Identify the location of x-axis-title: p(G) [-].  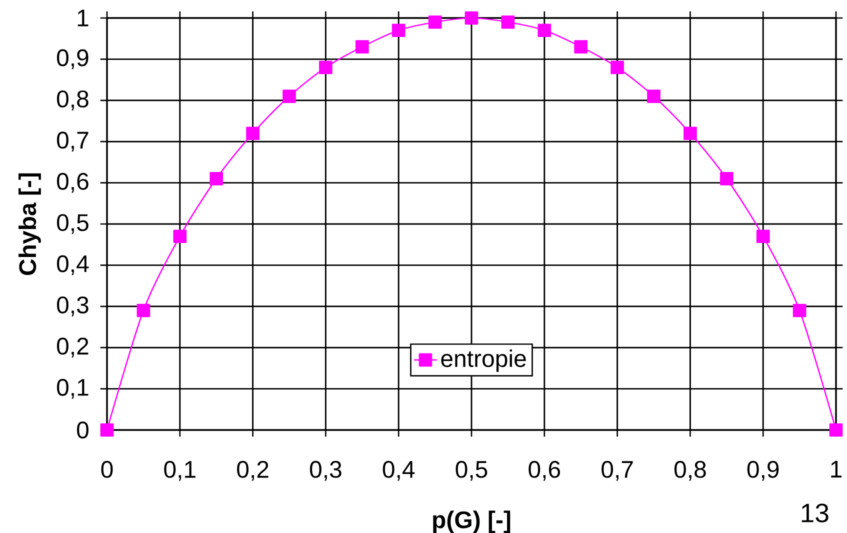
(471, 521).